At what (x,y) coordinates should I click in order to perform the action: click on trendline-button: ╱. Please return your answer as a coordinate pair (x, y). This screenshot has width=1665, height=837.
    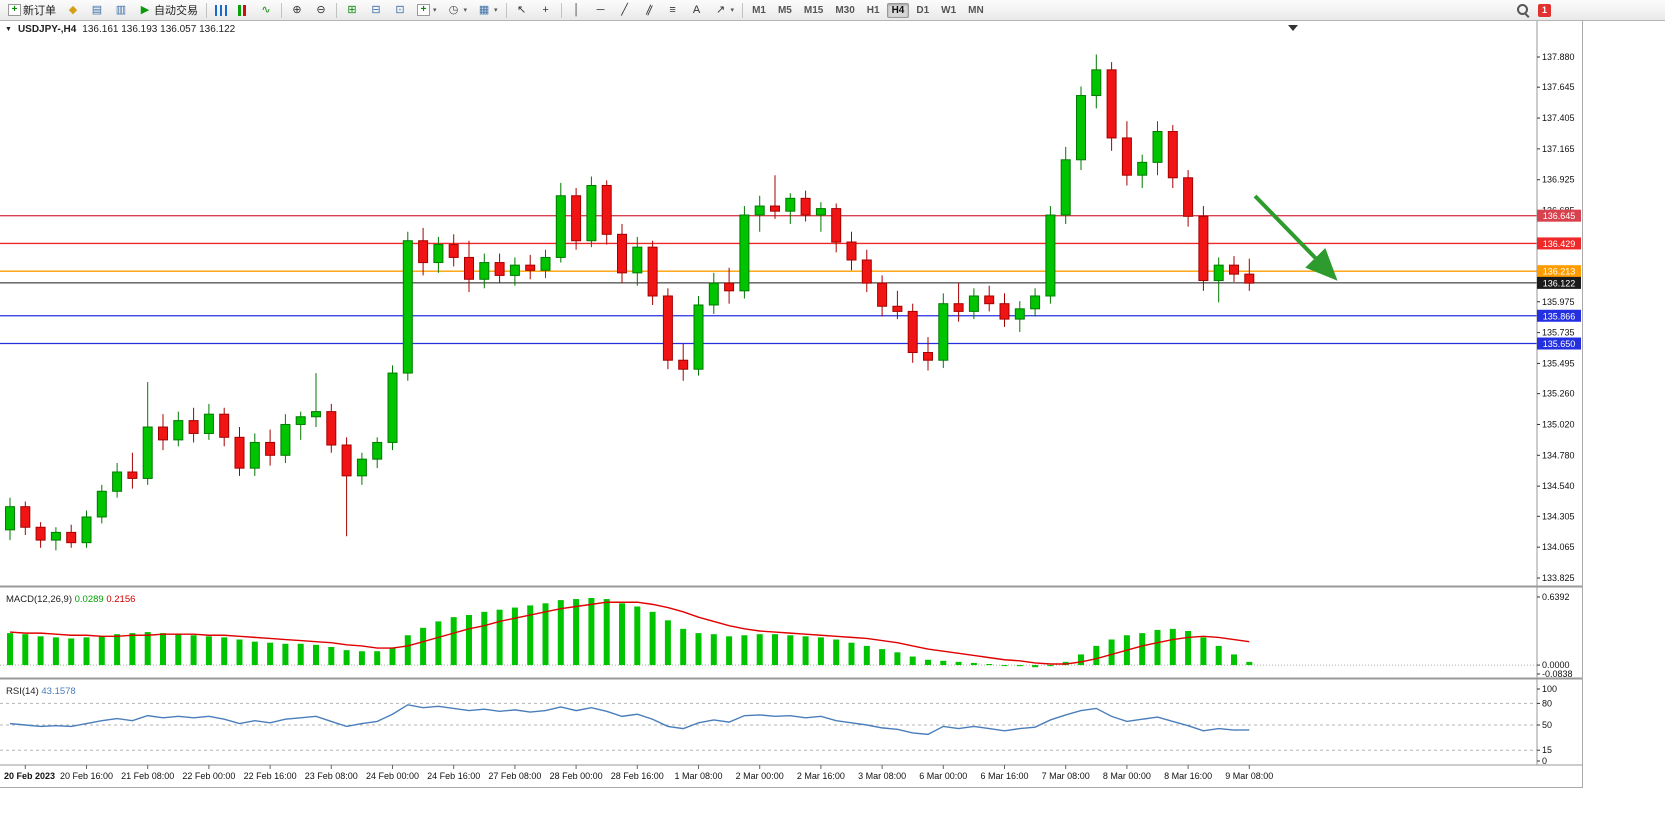
    Looking at the image, I should click on (625, 10).